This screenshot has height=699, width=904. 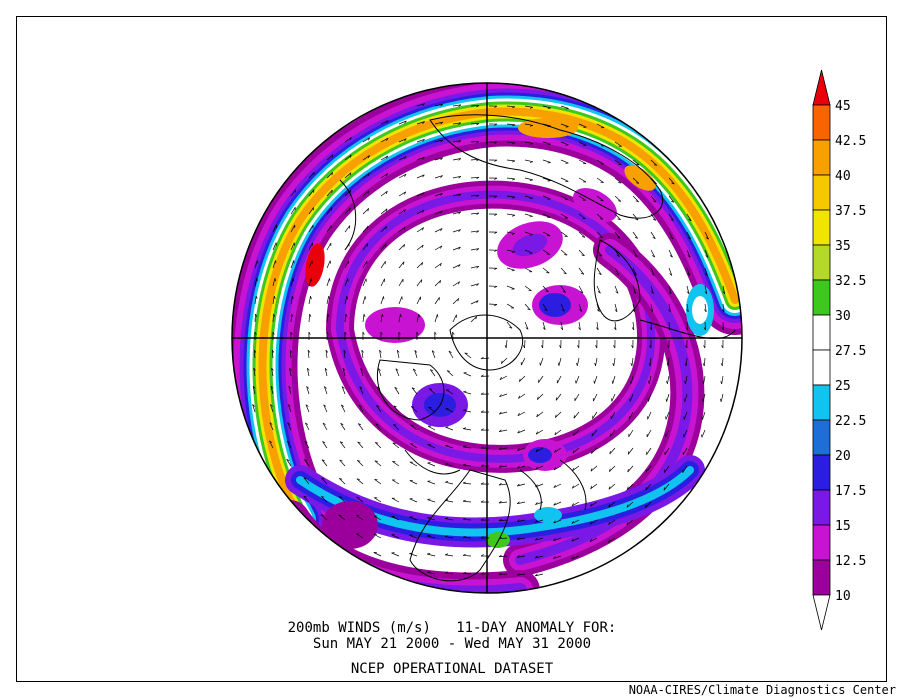 I want to click on colorbar-tick-label: 37.5, so click(x=850, y=211).